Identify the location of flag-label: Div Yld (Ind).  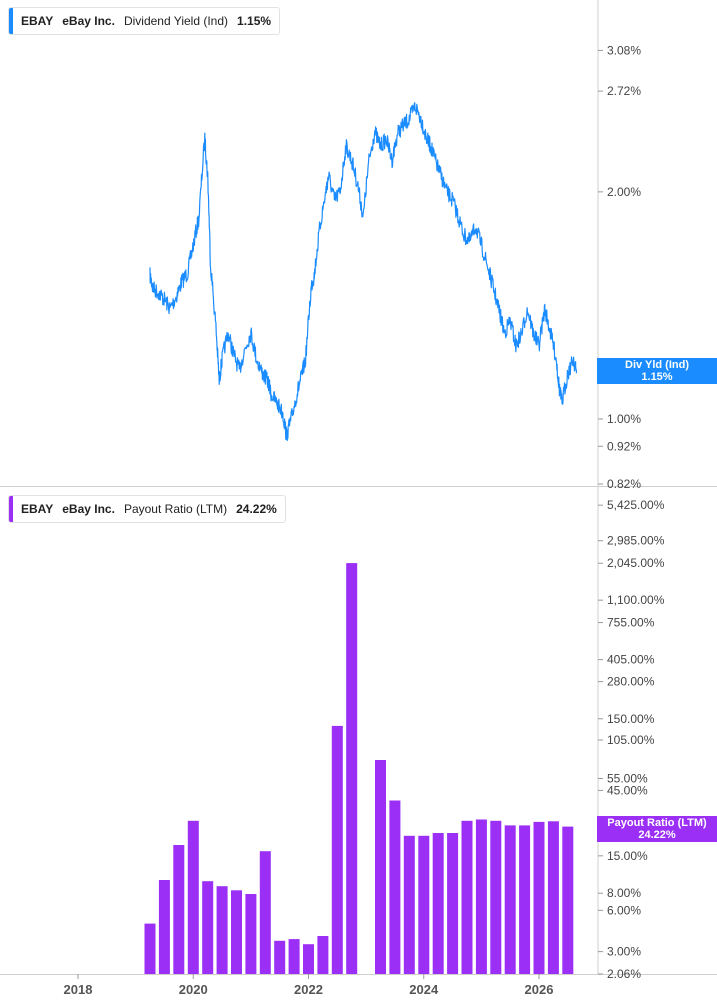
(657, 365).